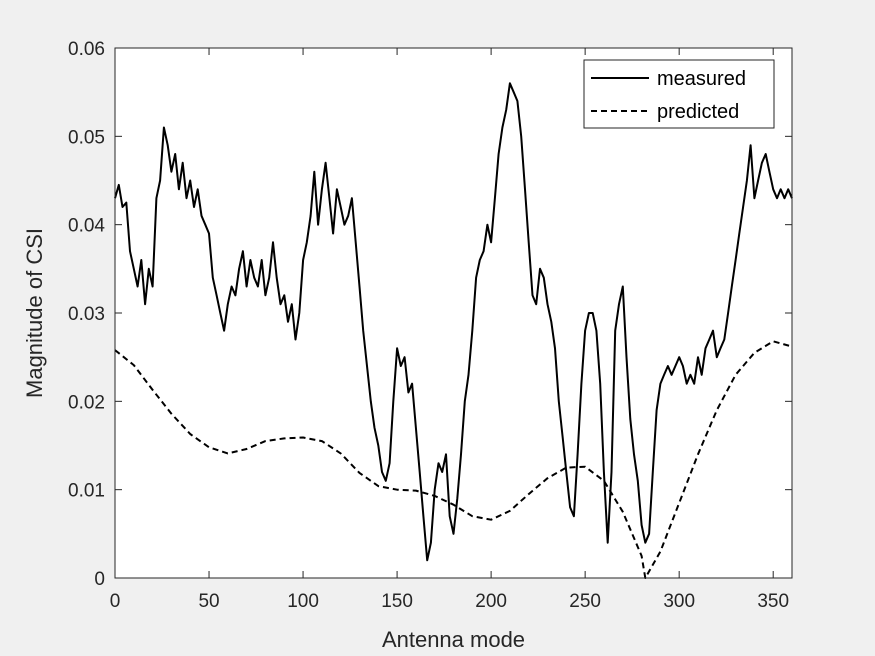 This screenshot has width=875, height=656. What do you see at coordinates (491, 601) in the screenshot?
I see `x-tick-label: 200` at bounding box center [491, 601].